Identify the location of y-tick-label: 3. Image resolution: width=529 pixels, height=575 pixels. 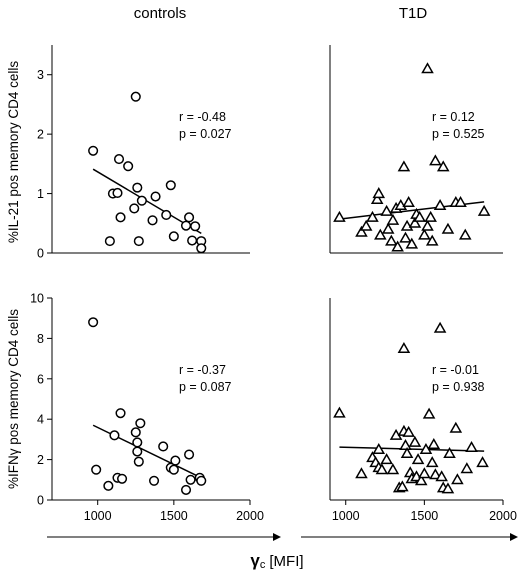
(40, 75).